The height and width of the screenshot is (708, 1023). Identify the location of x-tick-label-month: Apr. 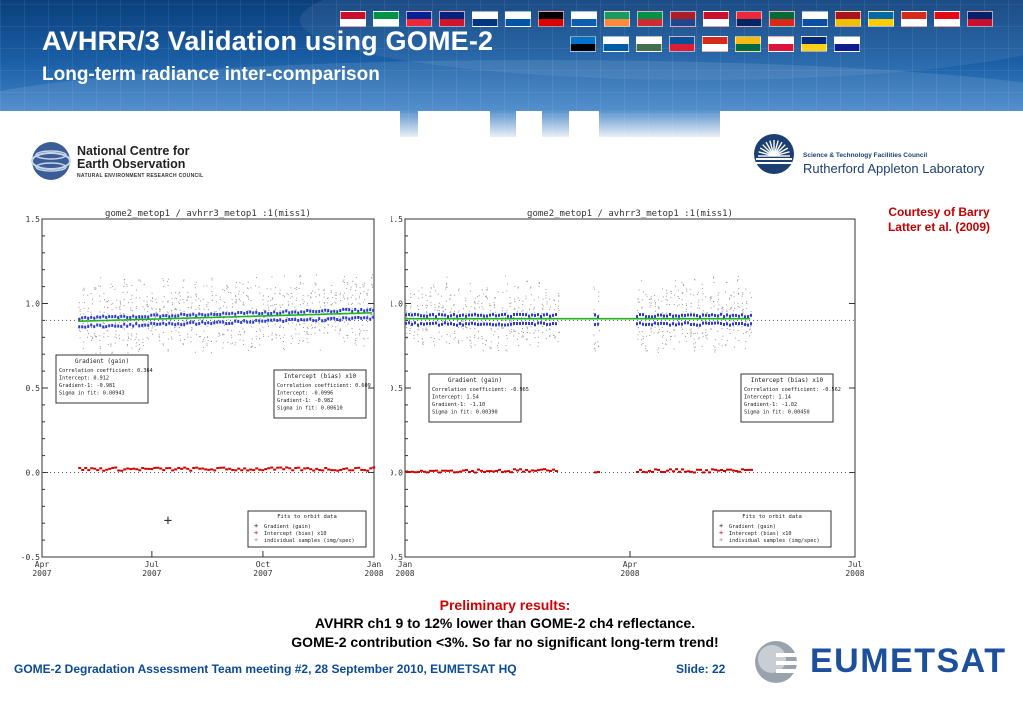
(42, 564).